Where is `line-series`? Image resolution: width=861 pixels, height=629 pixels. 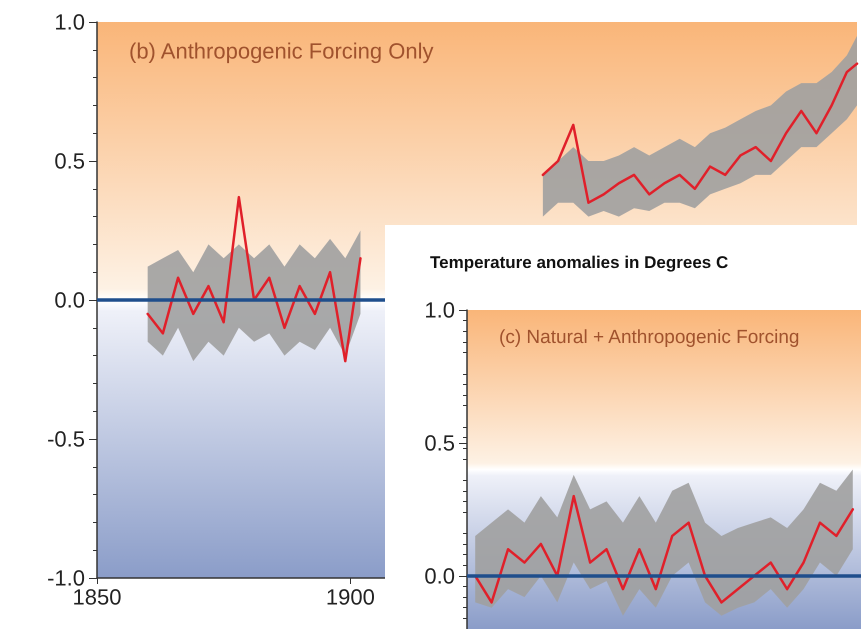 line-series is located at coordinates (664, 549).